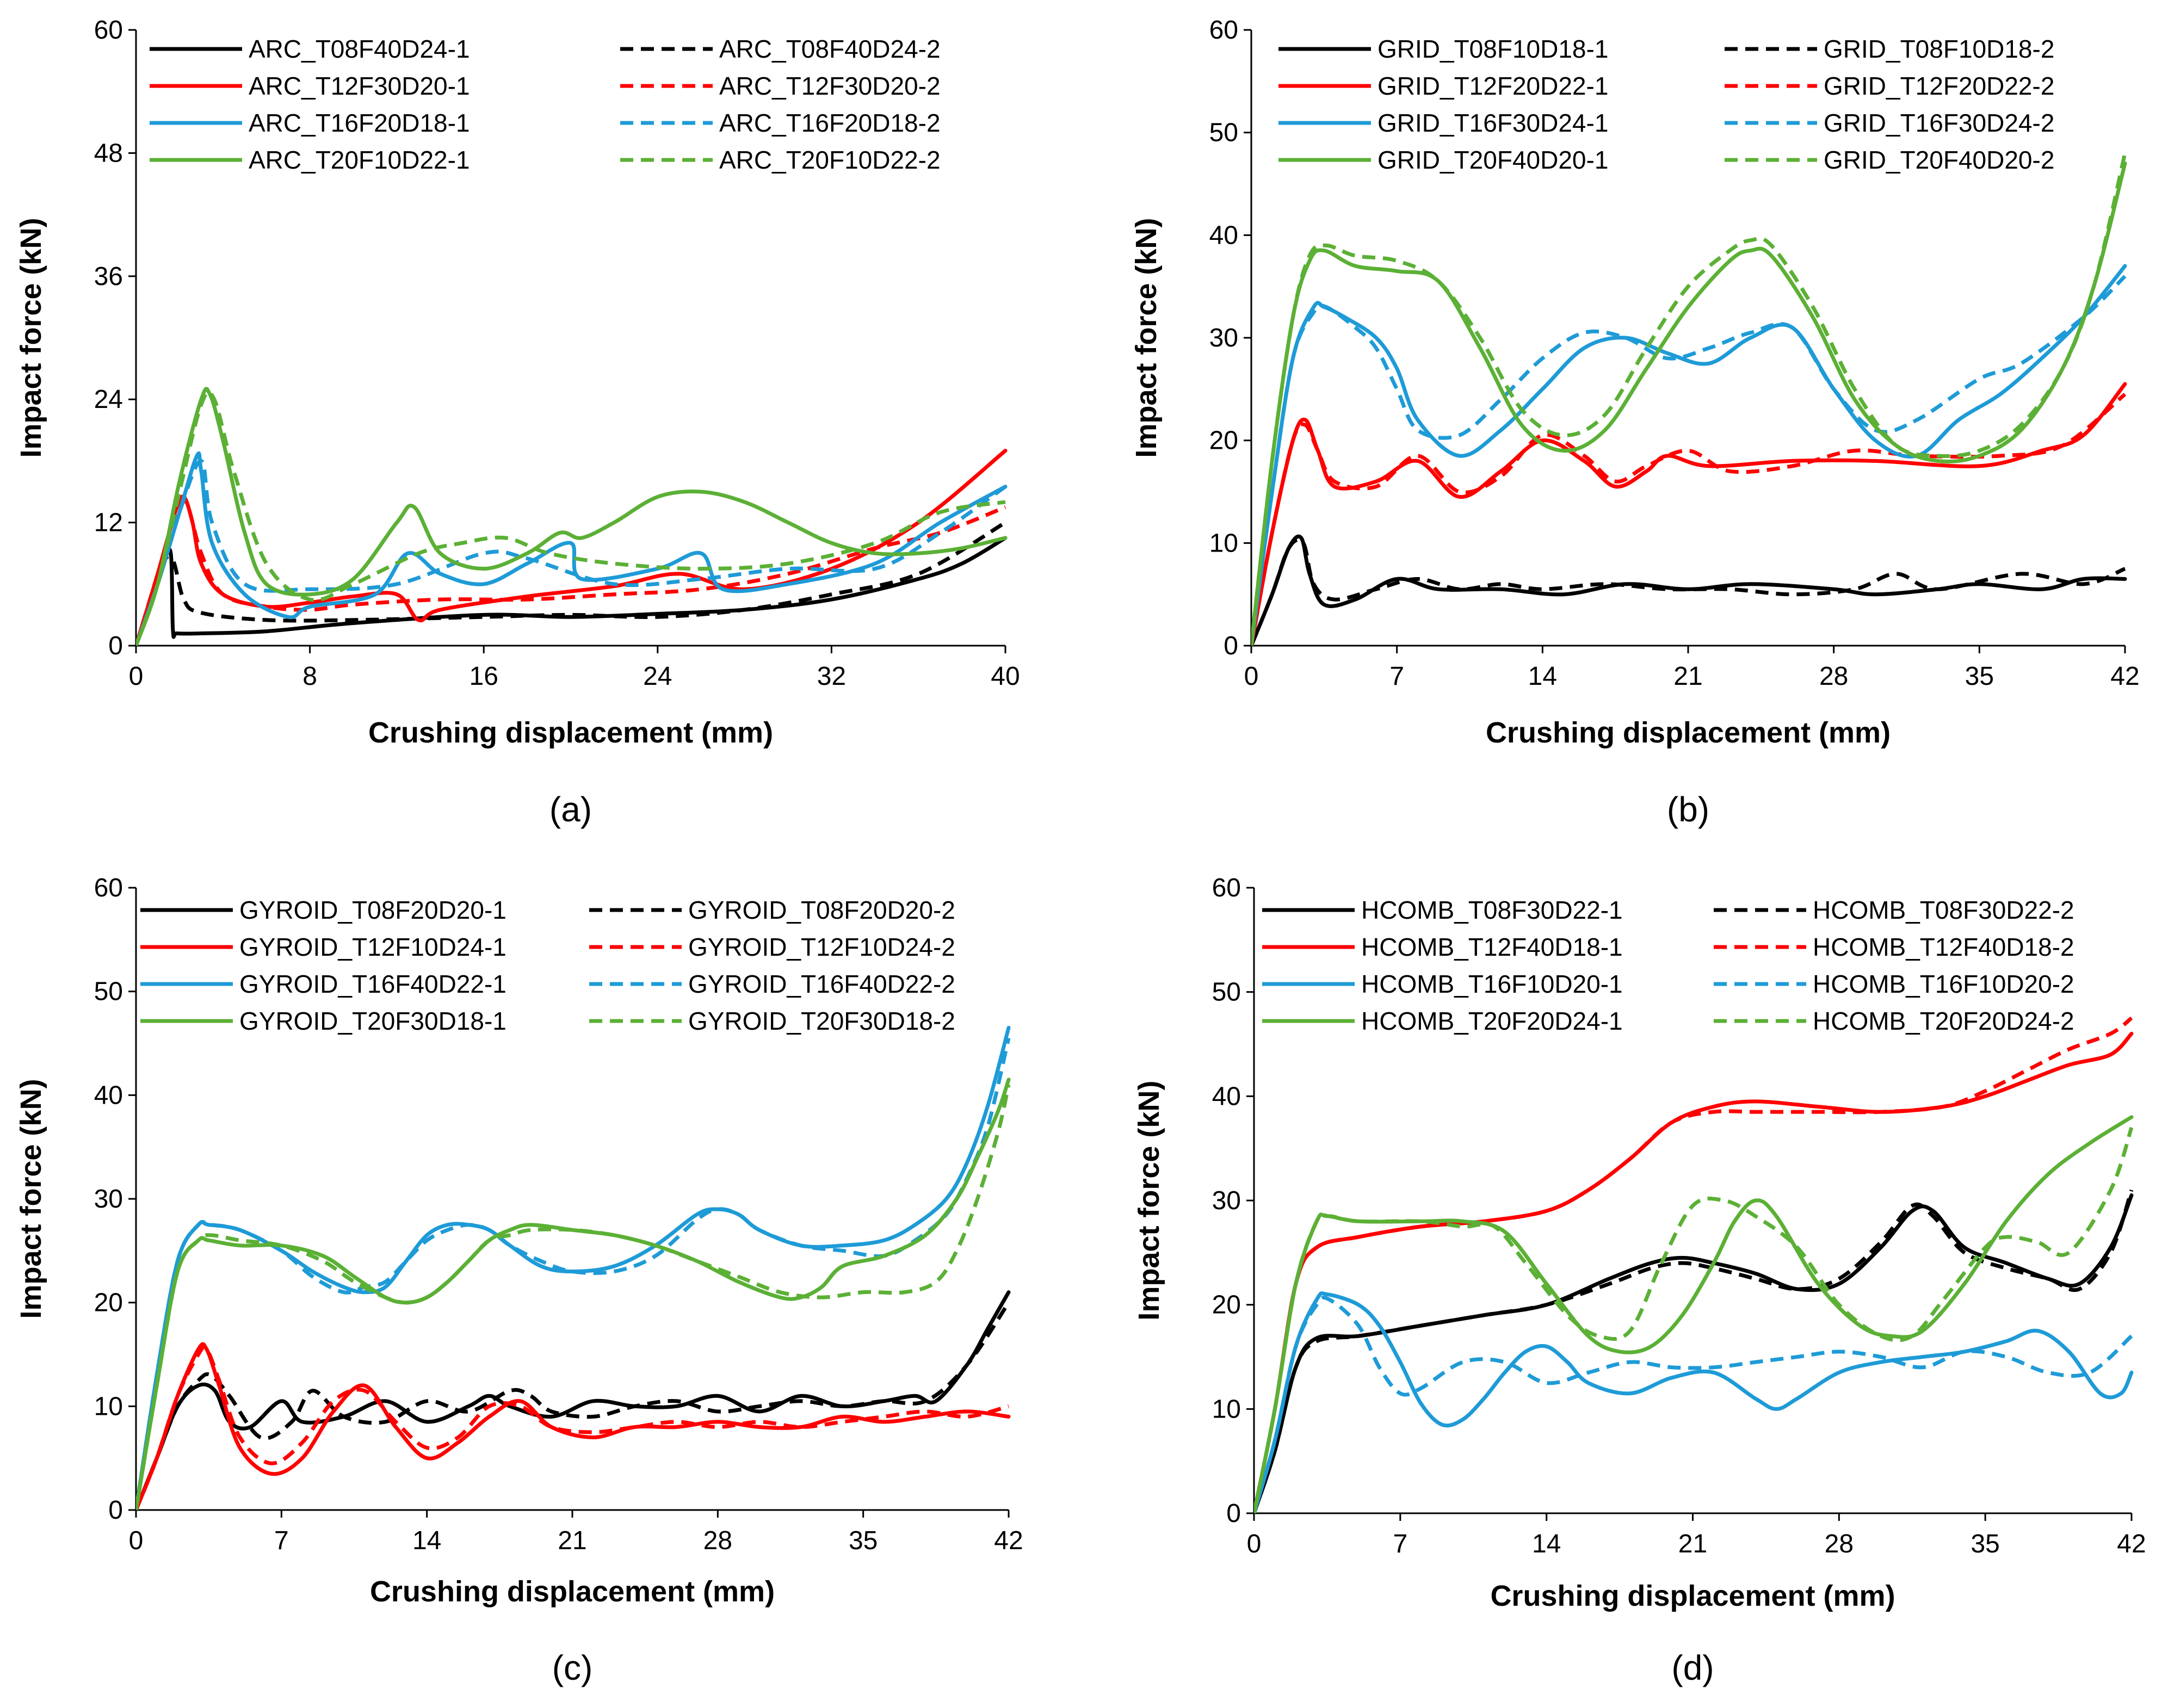  Describe the element at coordinates (570, 809) in the screenshot. I see `panel-caption: (a)` at that location.